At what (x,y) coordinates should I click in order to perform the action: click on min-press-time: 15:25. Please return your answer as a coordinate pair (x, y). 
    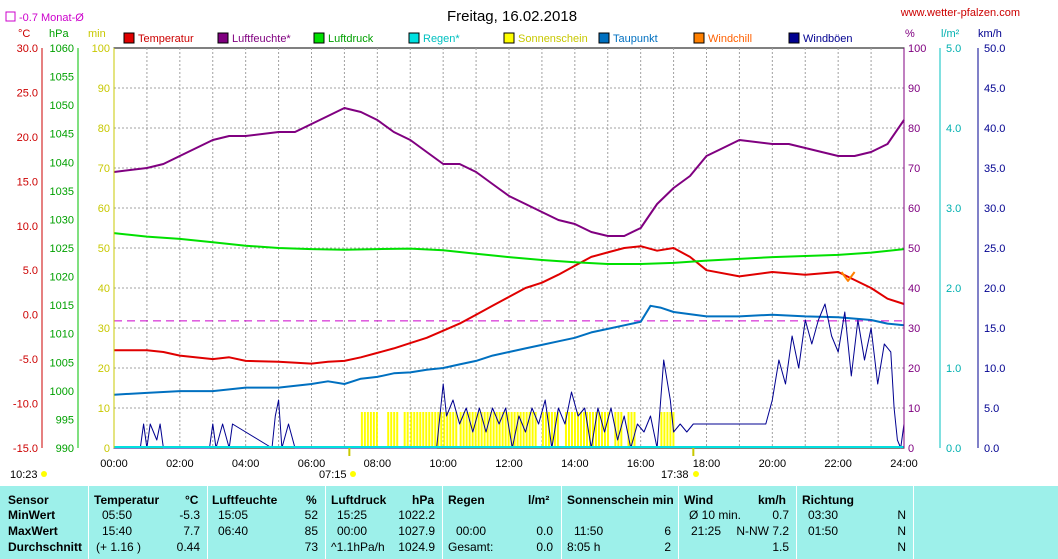
    Looking at the image, I should click on (352, 515).